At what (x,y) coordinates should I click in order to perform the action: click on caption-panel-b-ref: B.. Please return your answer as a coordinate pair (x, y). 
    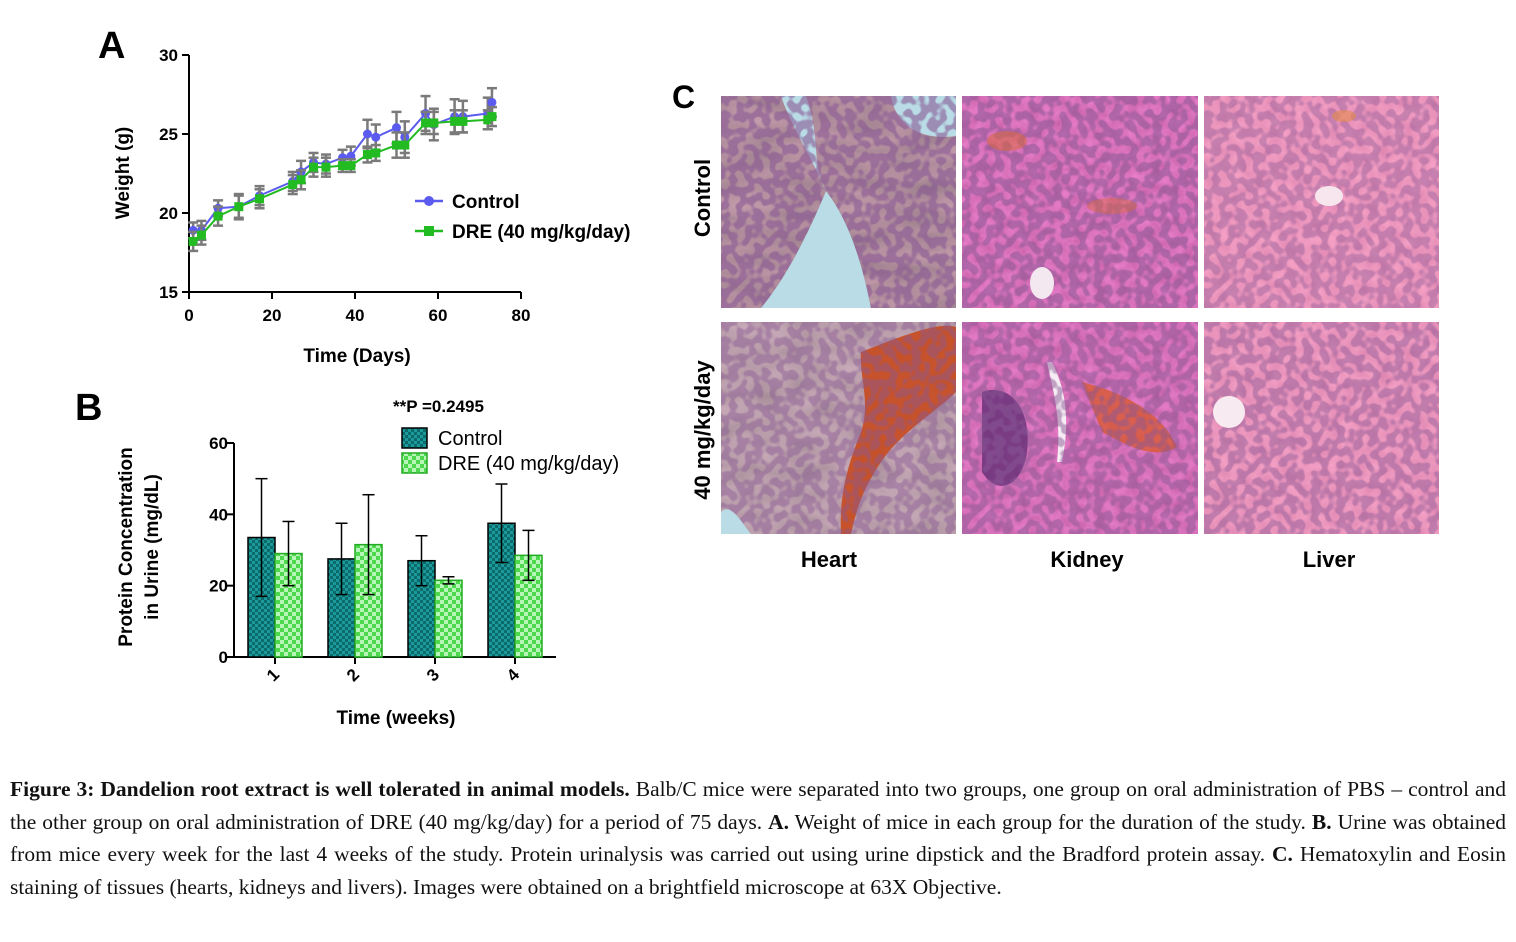
    Looking at the image, I should click on (1321, 821).